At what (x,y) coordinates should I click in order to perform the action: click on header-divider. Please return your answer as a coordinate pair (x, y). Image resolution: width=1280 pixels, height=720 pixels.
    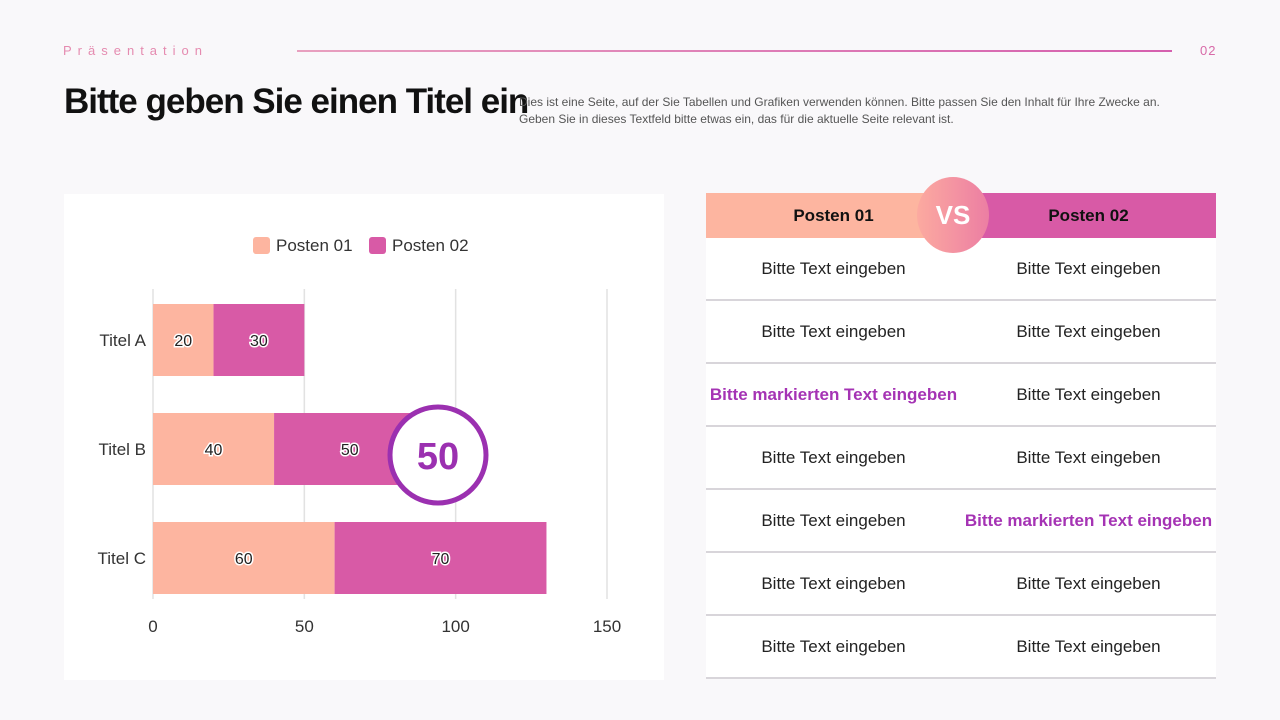
    Looking at the image, I should click on (734, 51).